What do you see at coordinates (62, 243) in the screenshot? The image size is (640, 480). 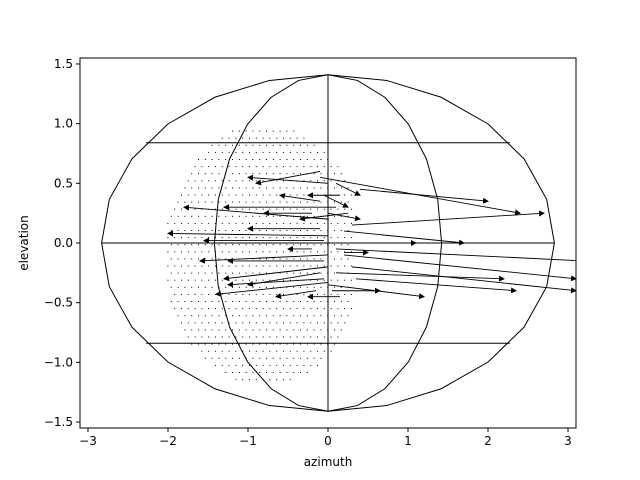 I see `y-axis: −1.5 −1.0 −0.5 0.0 0.5 1.0 1.5` at bounding box center [62, 243].